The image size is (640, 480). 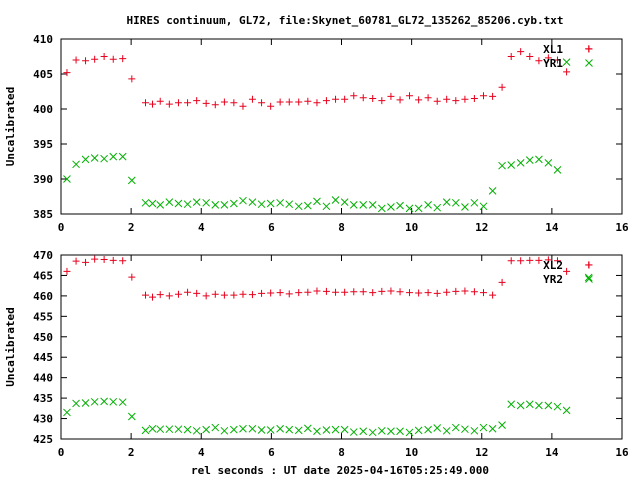 What do you see at coordinates (43, 357) in the screenshot?
I see `y-tick-label: 445` at bounding box center [43, 357].